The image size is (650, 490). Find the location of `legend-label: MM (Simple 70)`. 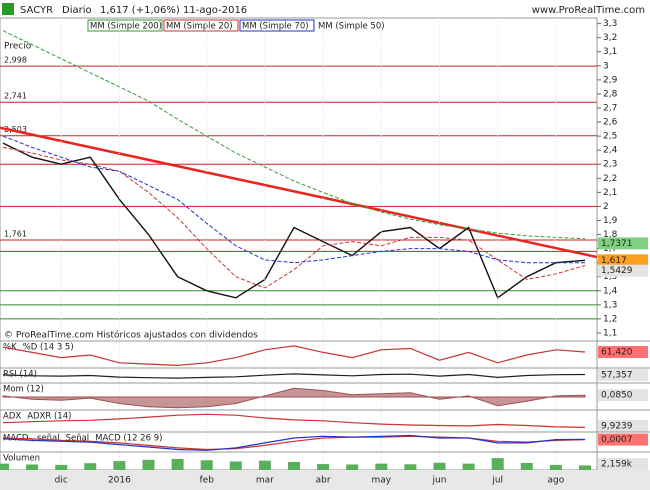

legend-label: MM (Simple 70) is located at coordinates (275, 27).